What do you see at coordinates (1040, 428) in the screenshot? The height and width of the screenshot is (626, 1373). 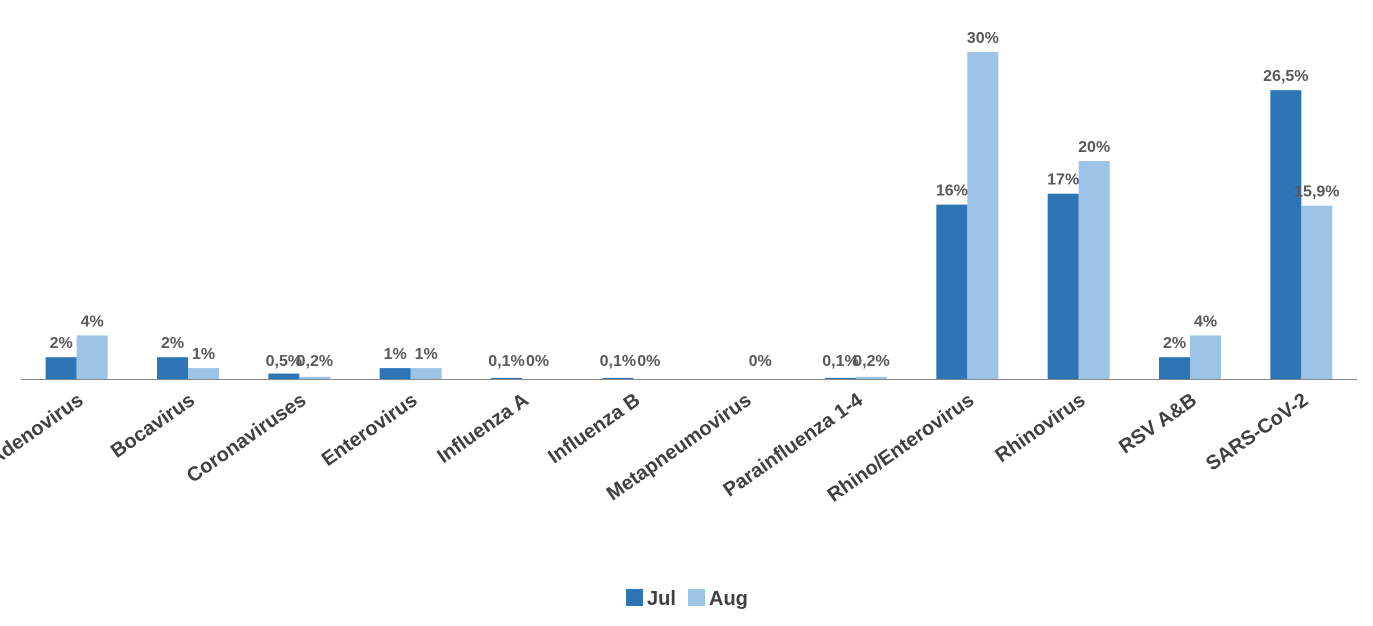 I see `category-label-9: Rhinovirus` at bounding box center [1040, 428].